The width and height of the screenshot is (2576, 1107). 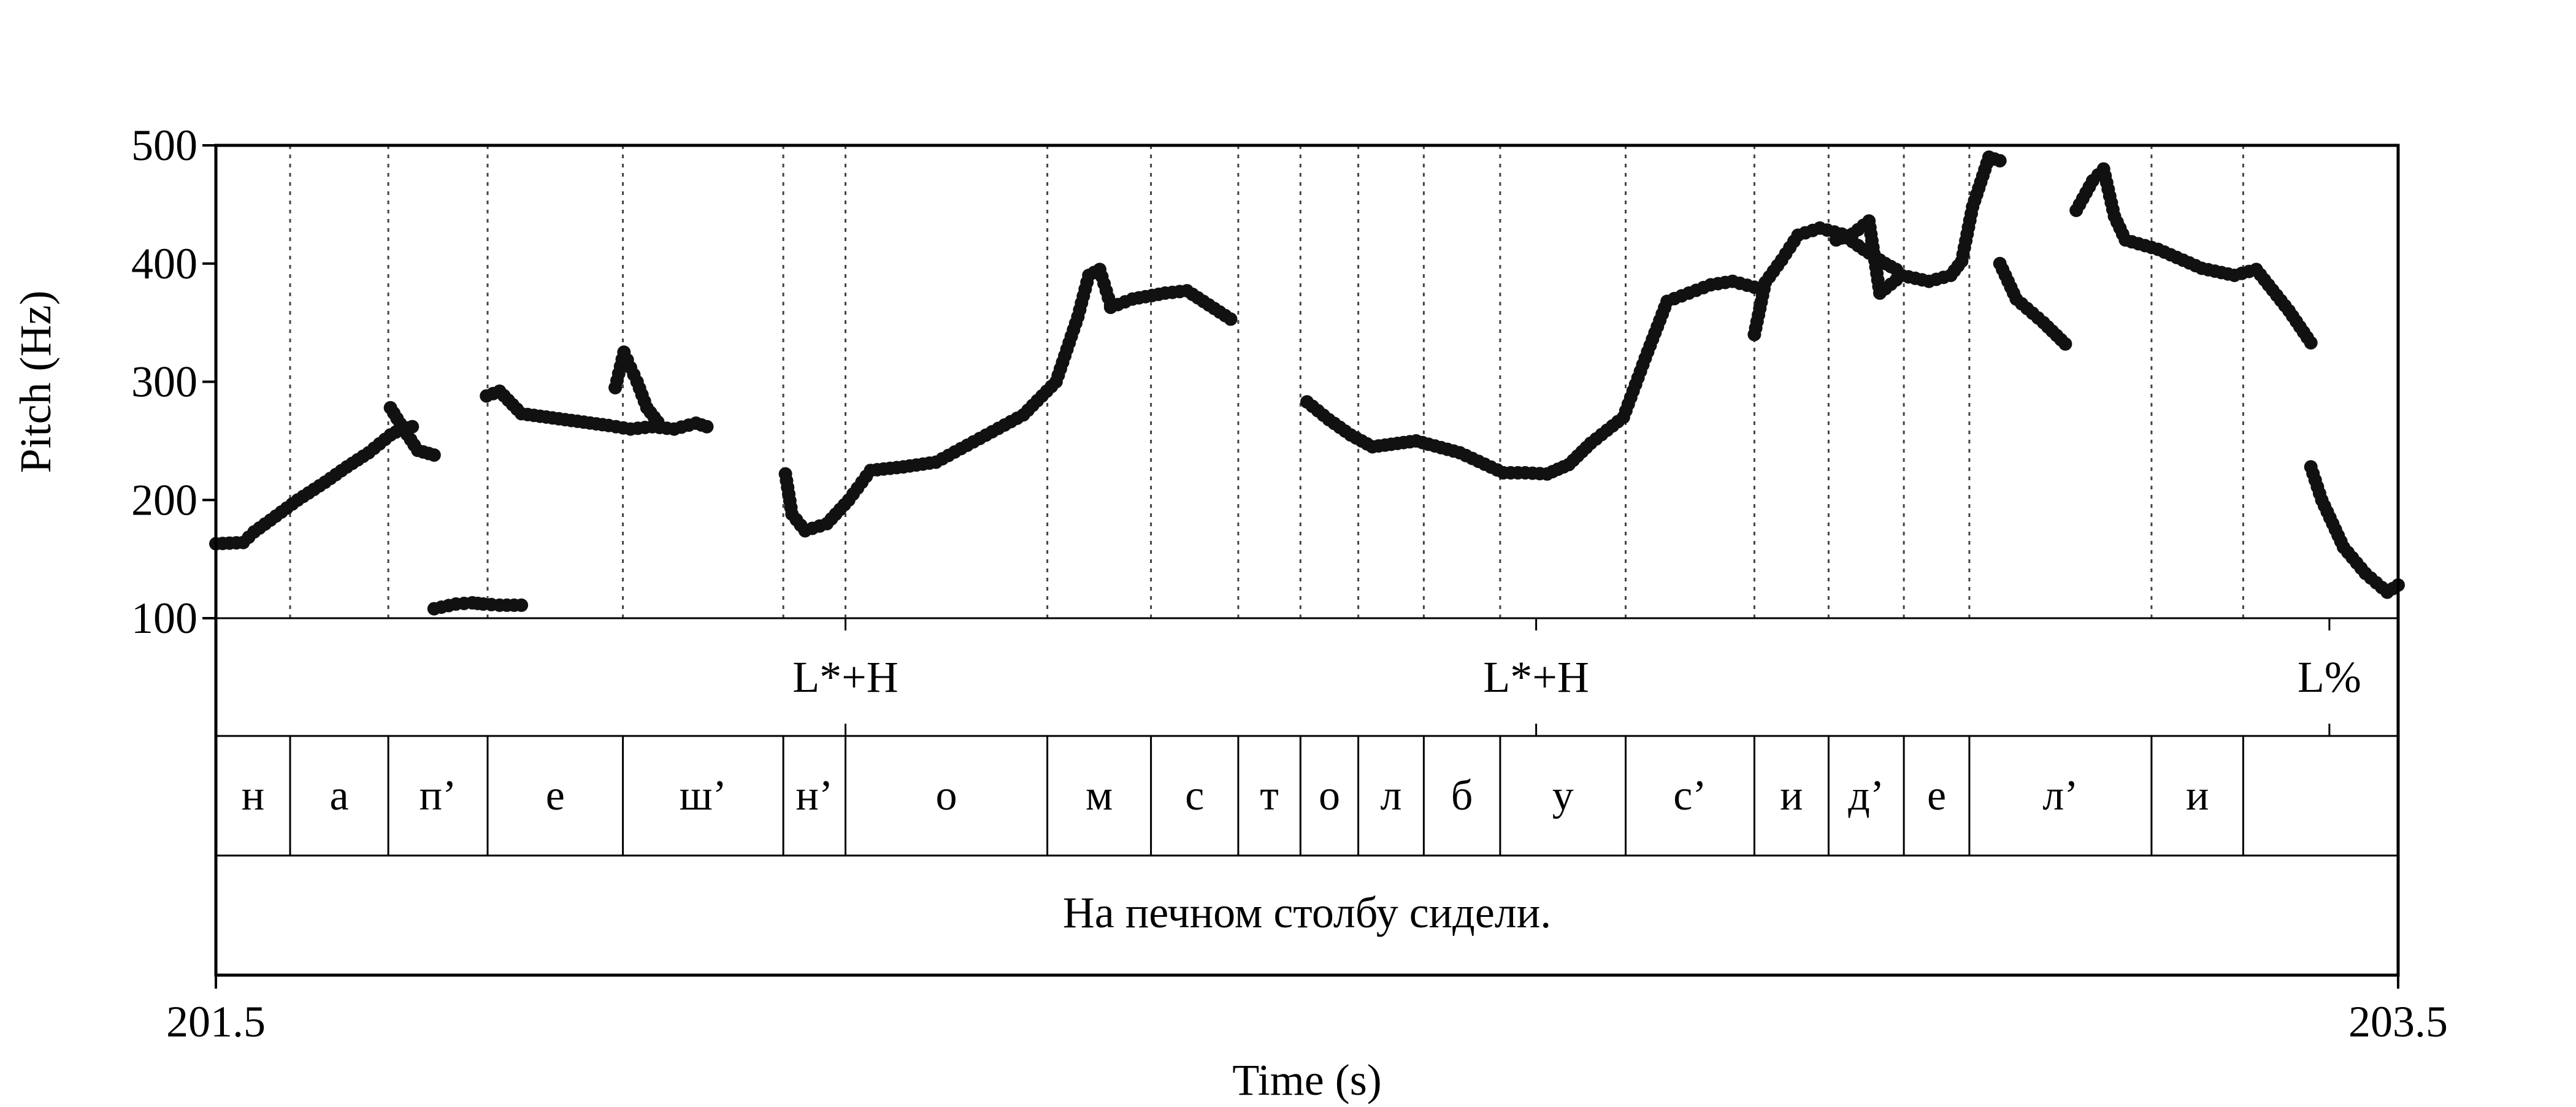 I want to click on x-tick-label: 203.5, so click(x=2398, y=1021).